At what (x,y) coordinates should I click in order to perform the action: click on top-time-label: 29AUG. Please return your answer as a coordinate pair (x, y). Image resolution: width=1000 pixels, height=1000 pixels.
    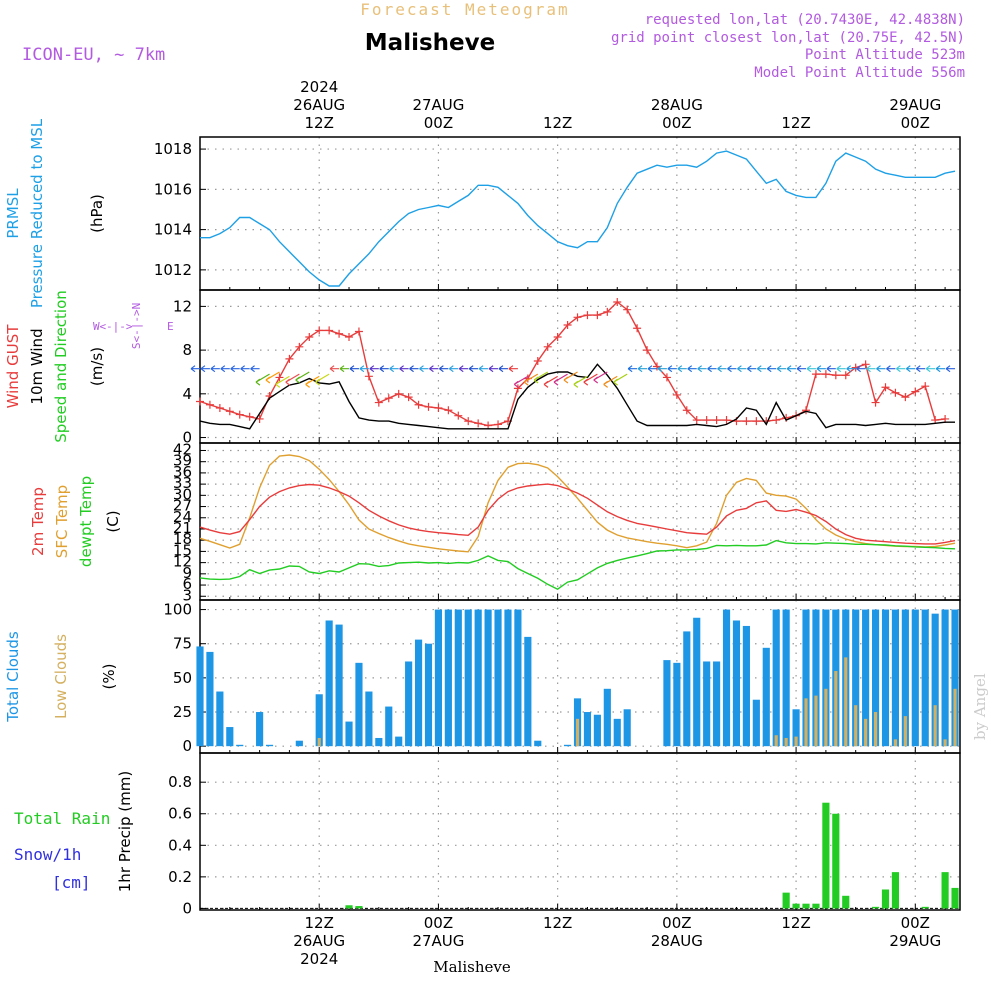
    Looking at the image, I should click on (915, 105).